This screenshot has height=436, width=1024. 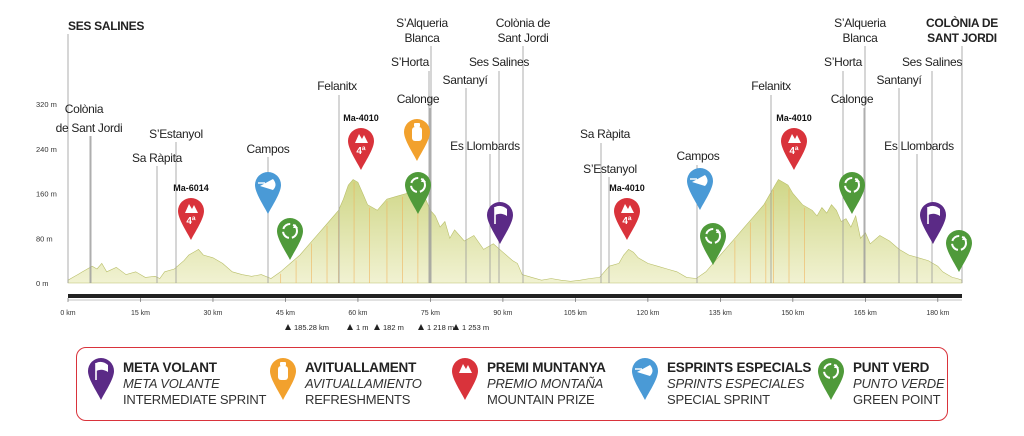 What do you see at coordinates (89, 128) in the screenshot?
I see `location-label: de Sant Jordi` at bounding box center [89, 128].